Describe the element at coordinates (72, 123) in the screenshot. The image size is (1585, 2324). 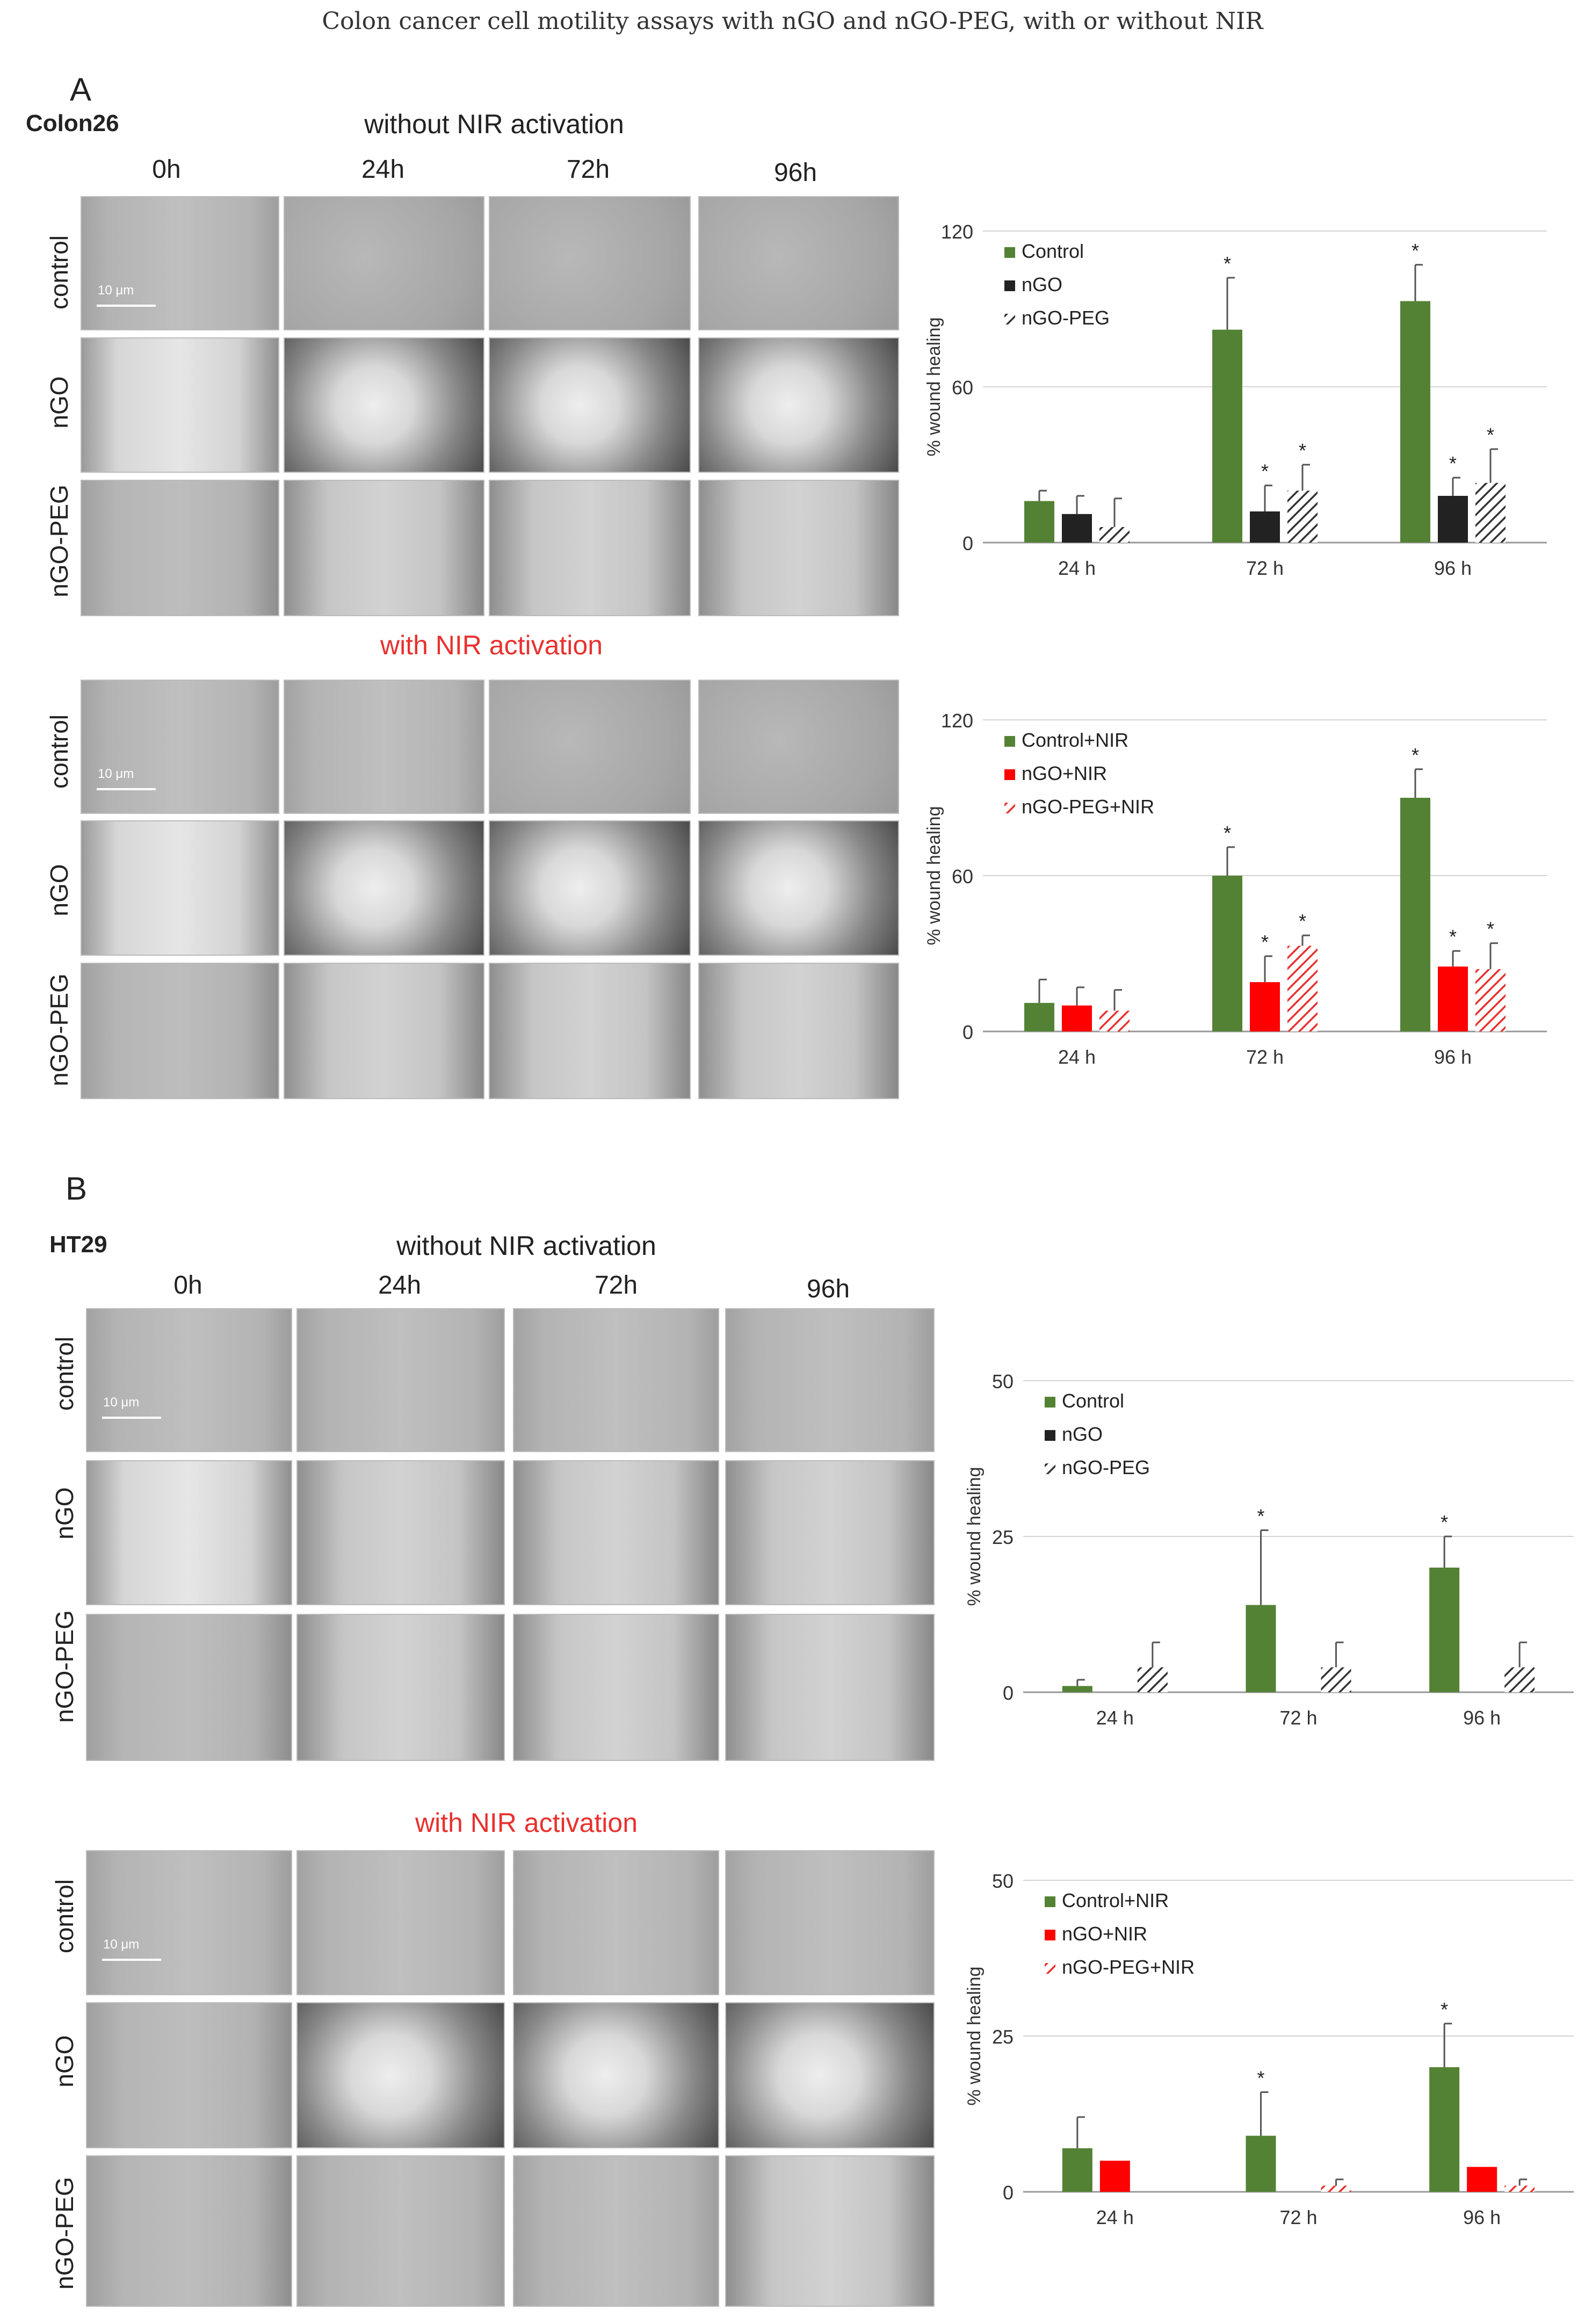
I see `cell-line-label-a: Colon26` at that location.